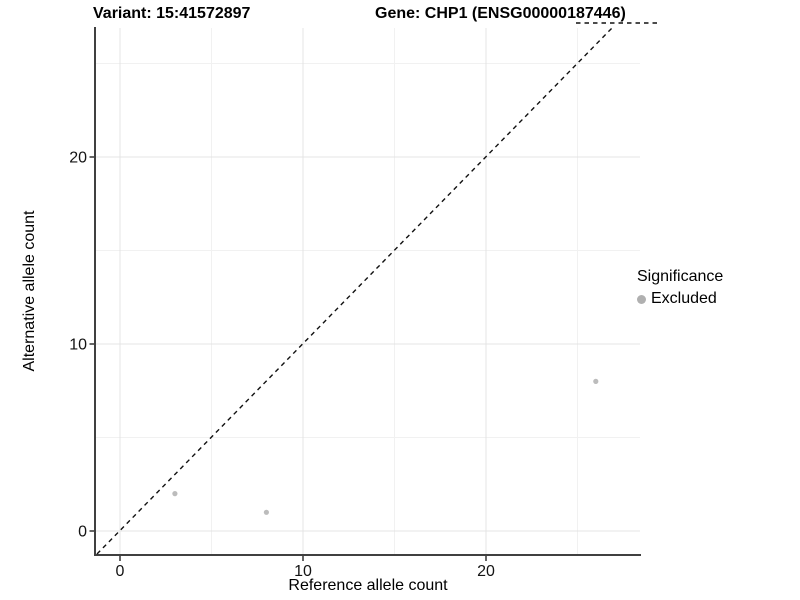 The width and height of the screenshot is (800, 600). What do you see at coordinates (82, 532) in the screenshot?
I see `y-tick-label: 0` at bounding box center [82, 532].